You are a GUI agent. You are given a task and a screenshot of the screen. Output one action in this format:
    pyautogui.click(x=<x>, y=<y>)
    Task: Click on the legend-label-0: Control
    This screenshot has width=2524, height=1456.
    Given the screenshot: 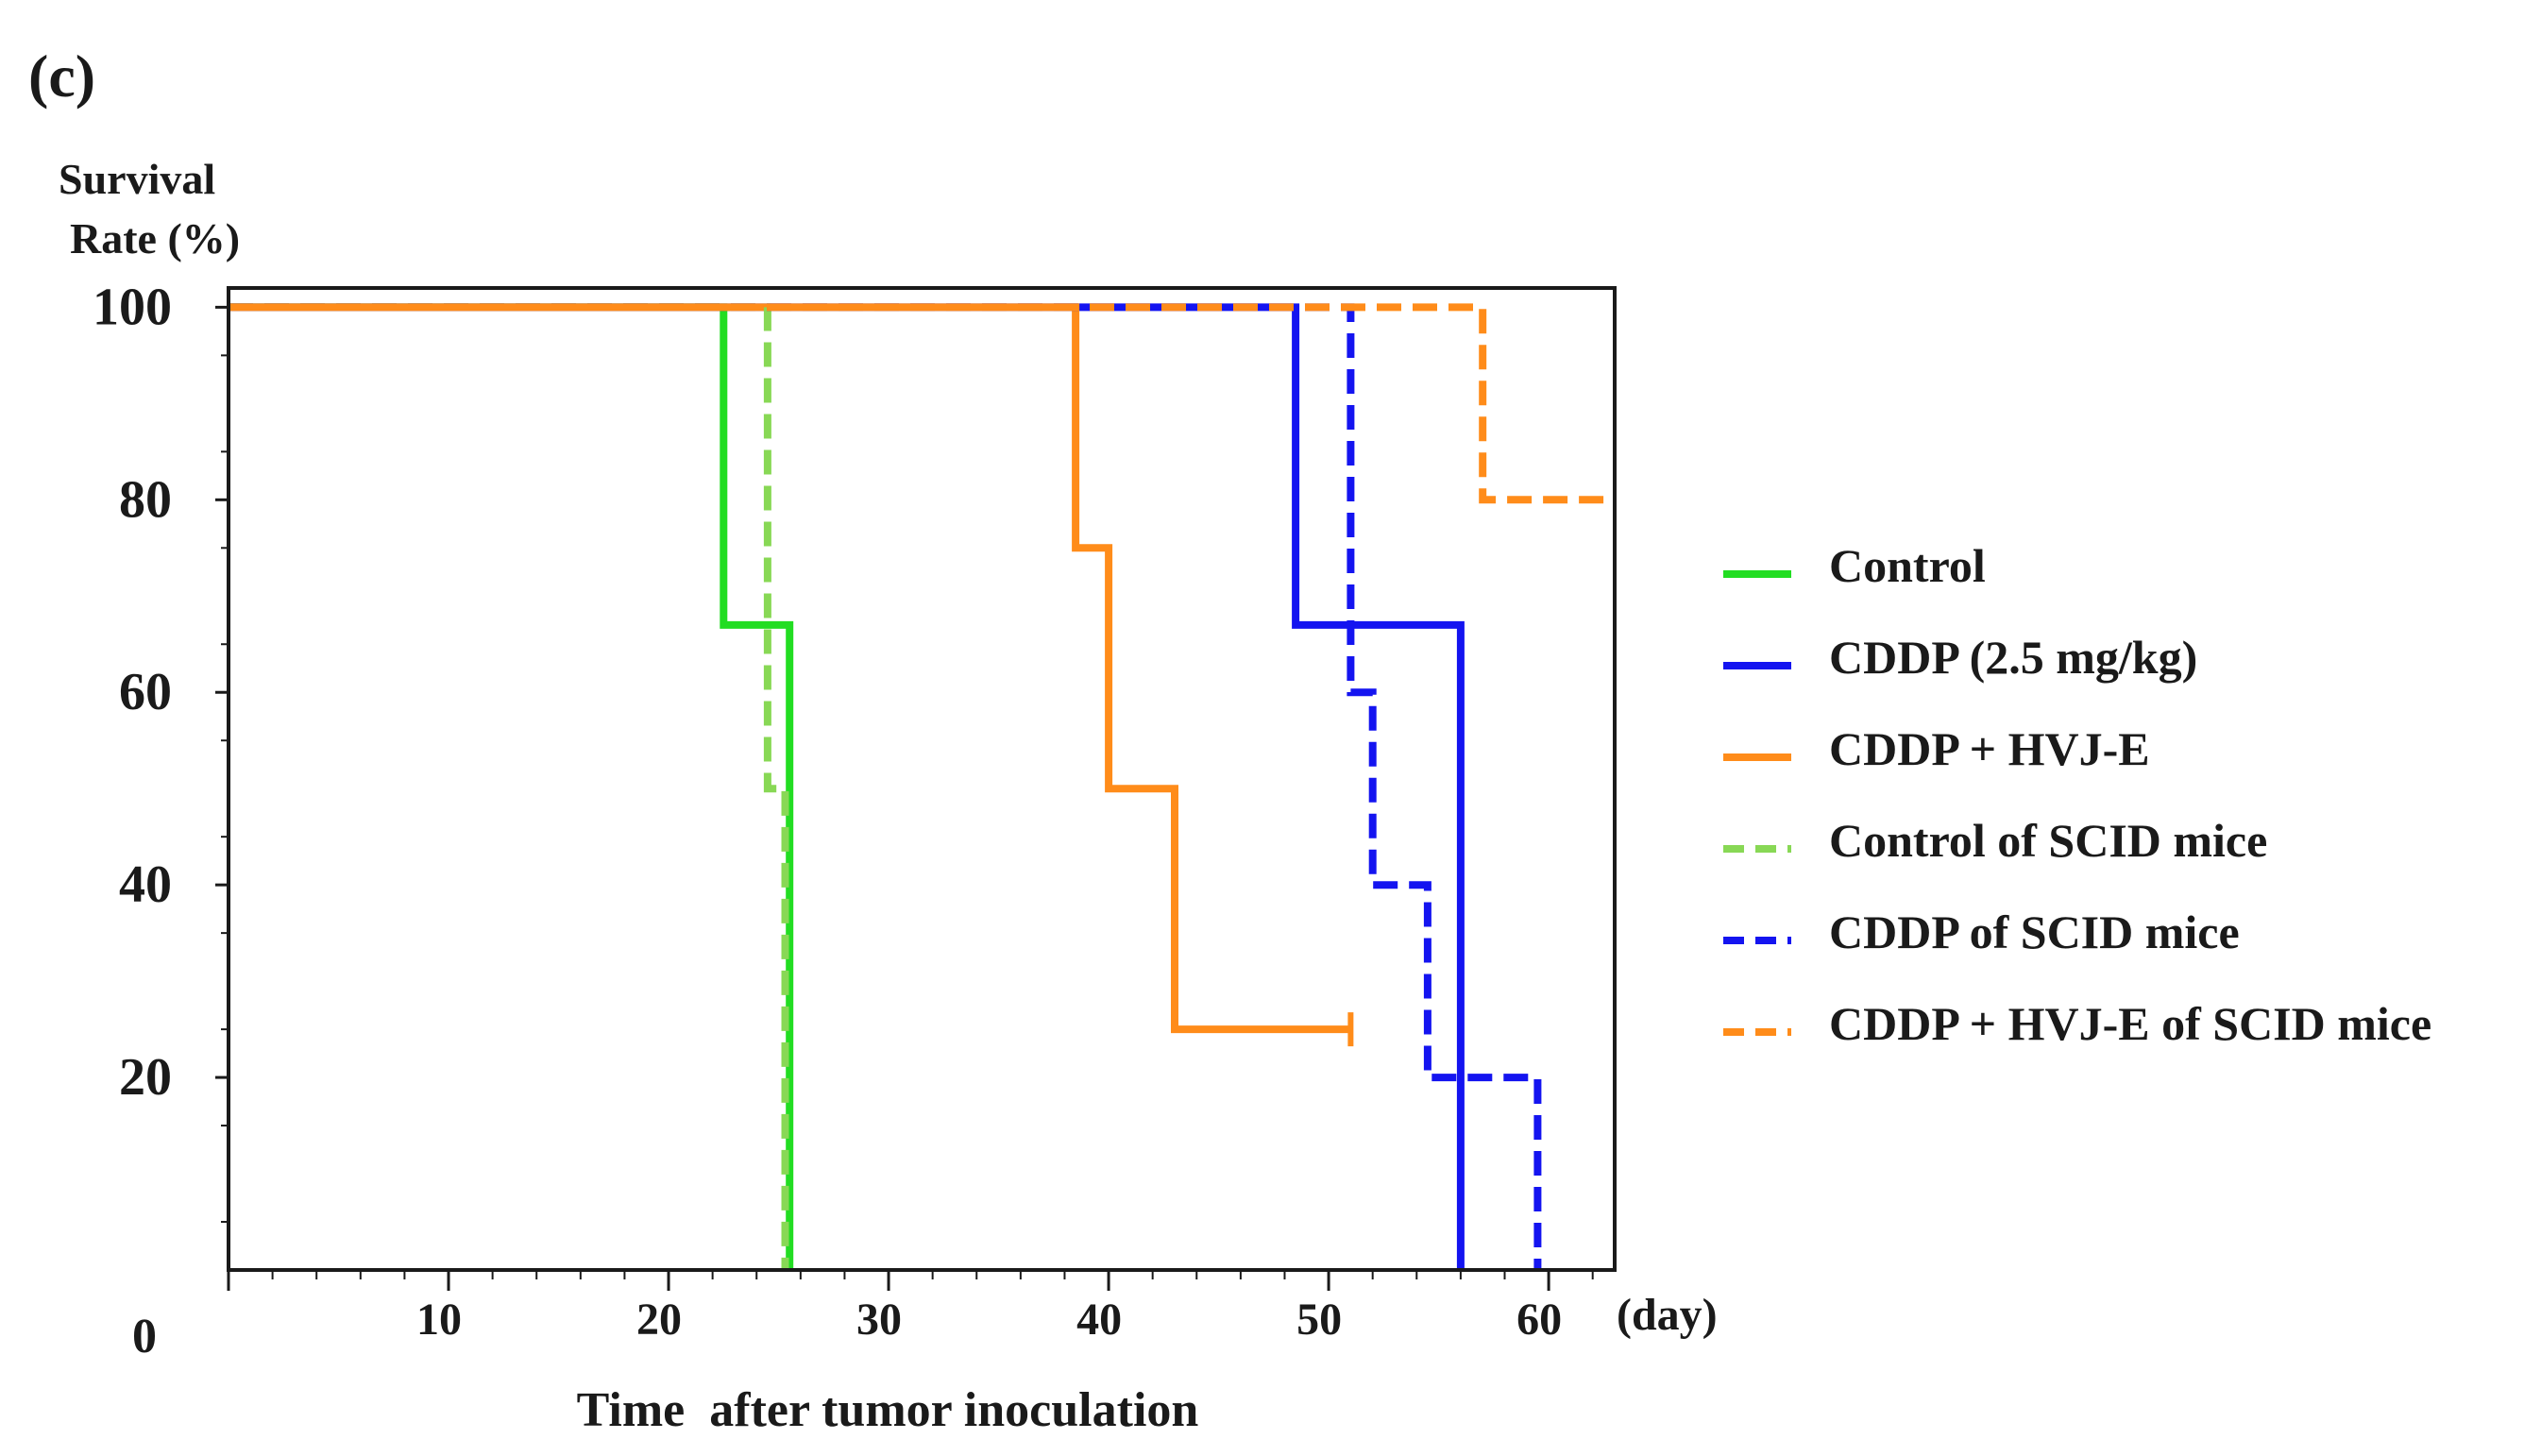 What is the action you would take?
    pyautogui.click(x=1908, y=565)
    